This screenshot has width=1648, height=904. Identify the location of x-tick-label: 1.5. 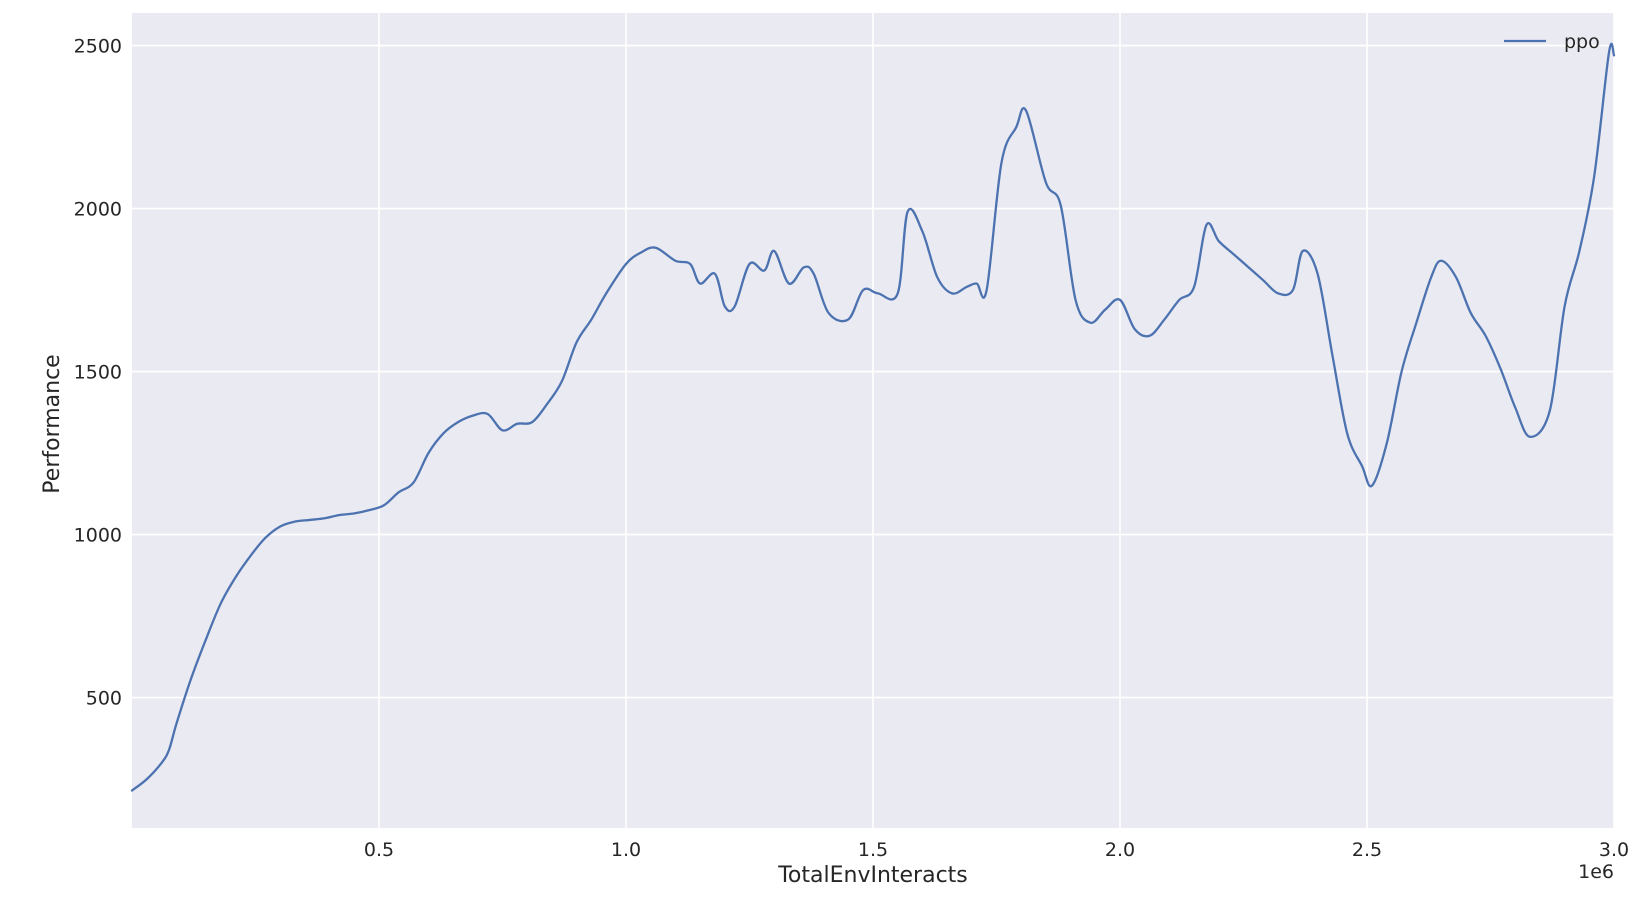
(873, 850).